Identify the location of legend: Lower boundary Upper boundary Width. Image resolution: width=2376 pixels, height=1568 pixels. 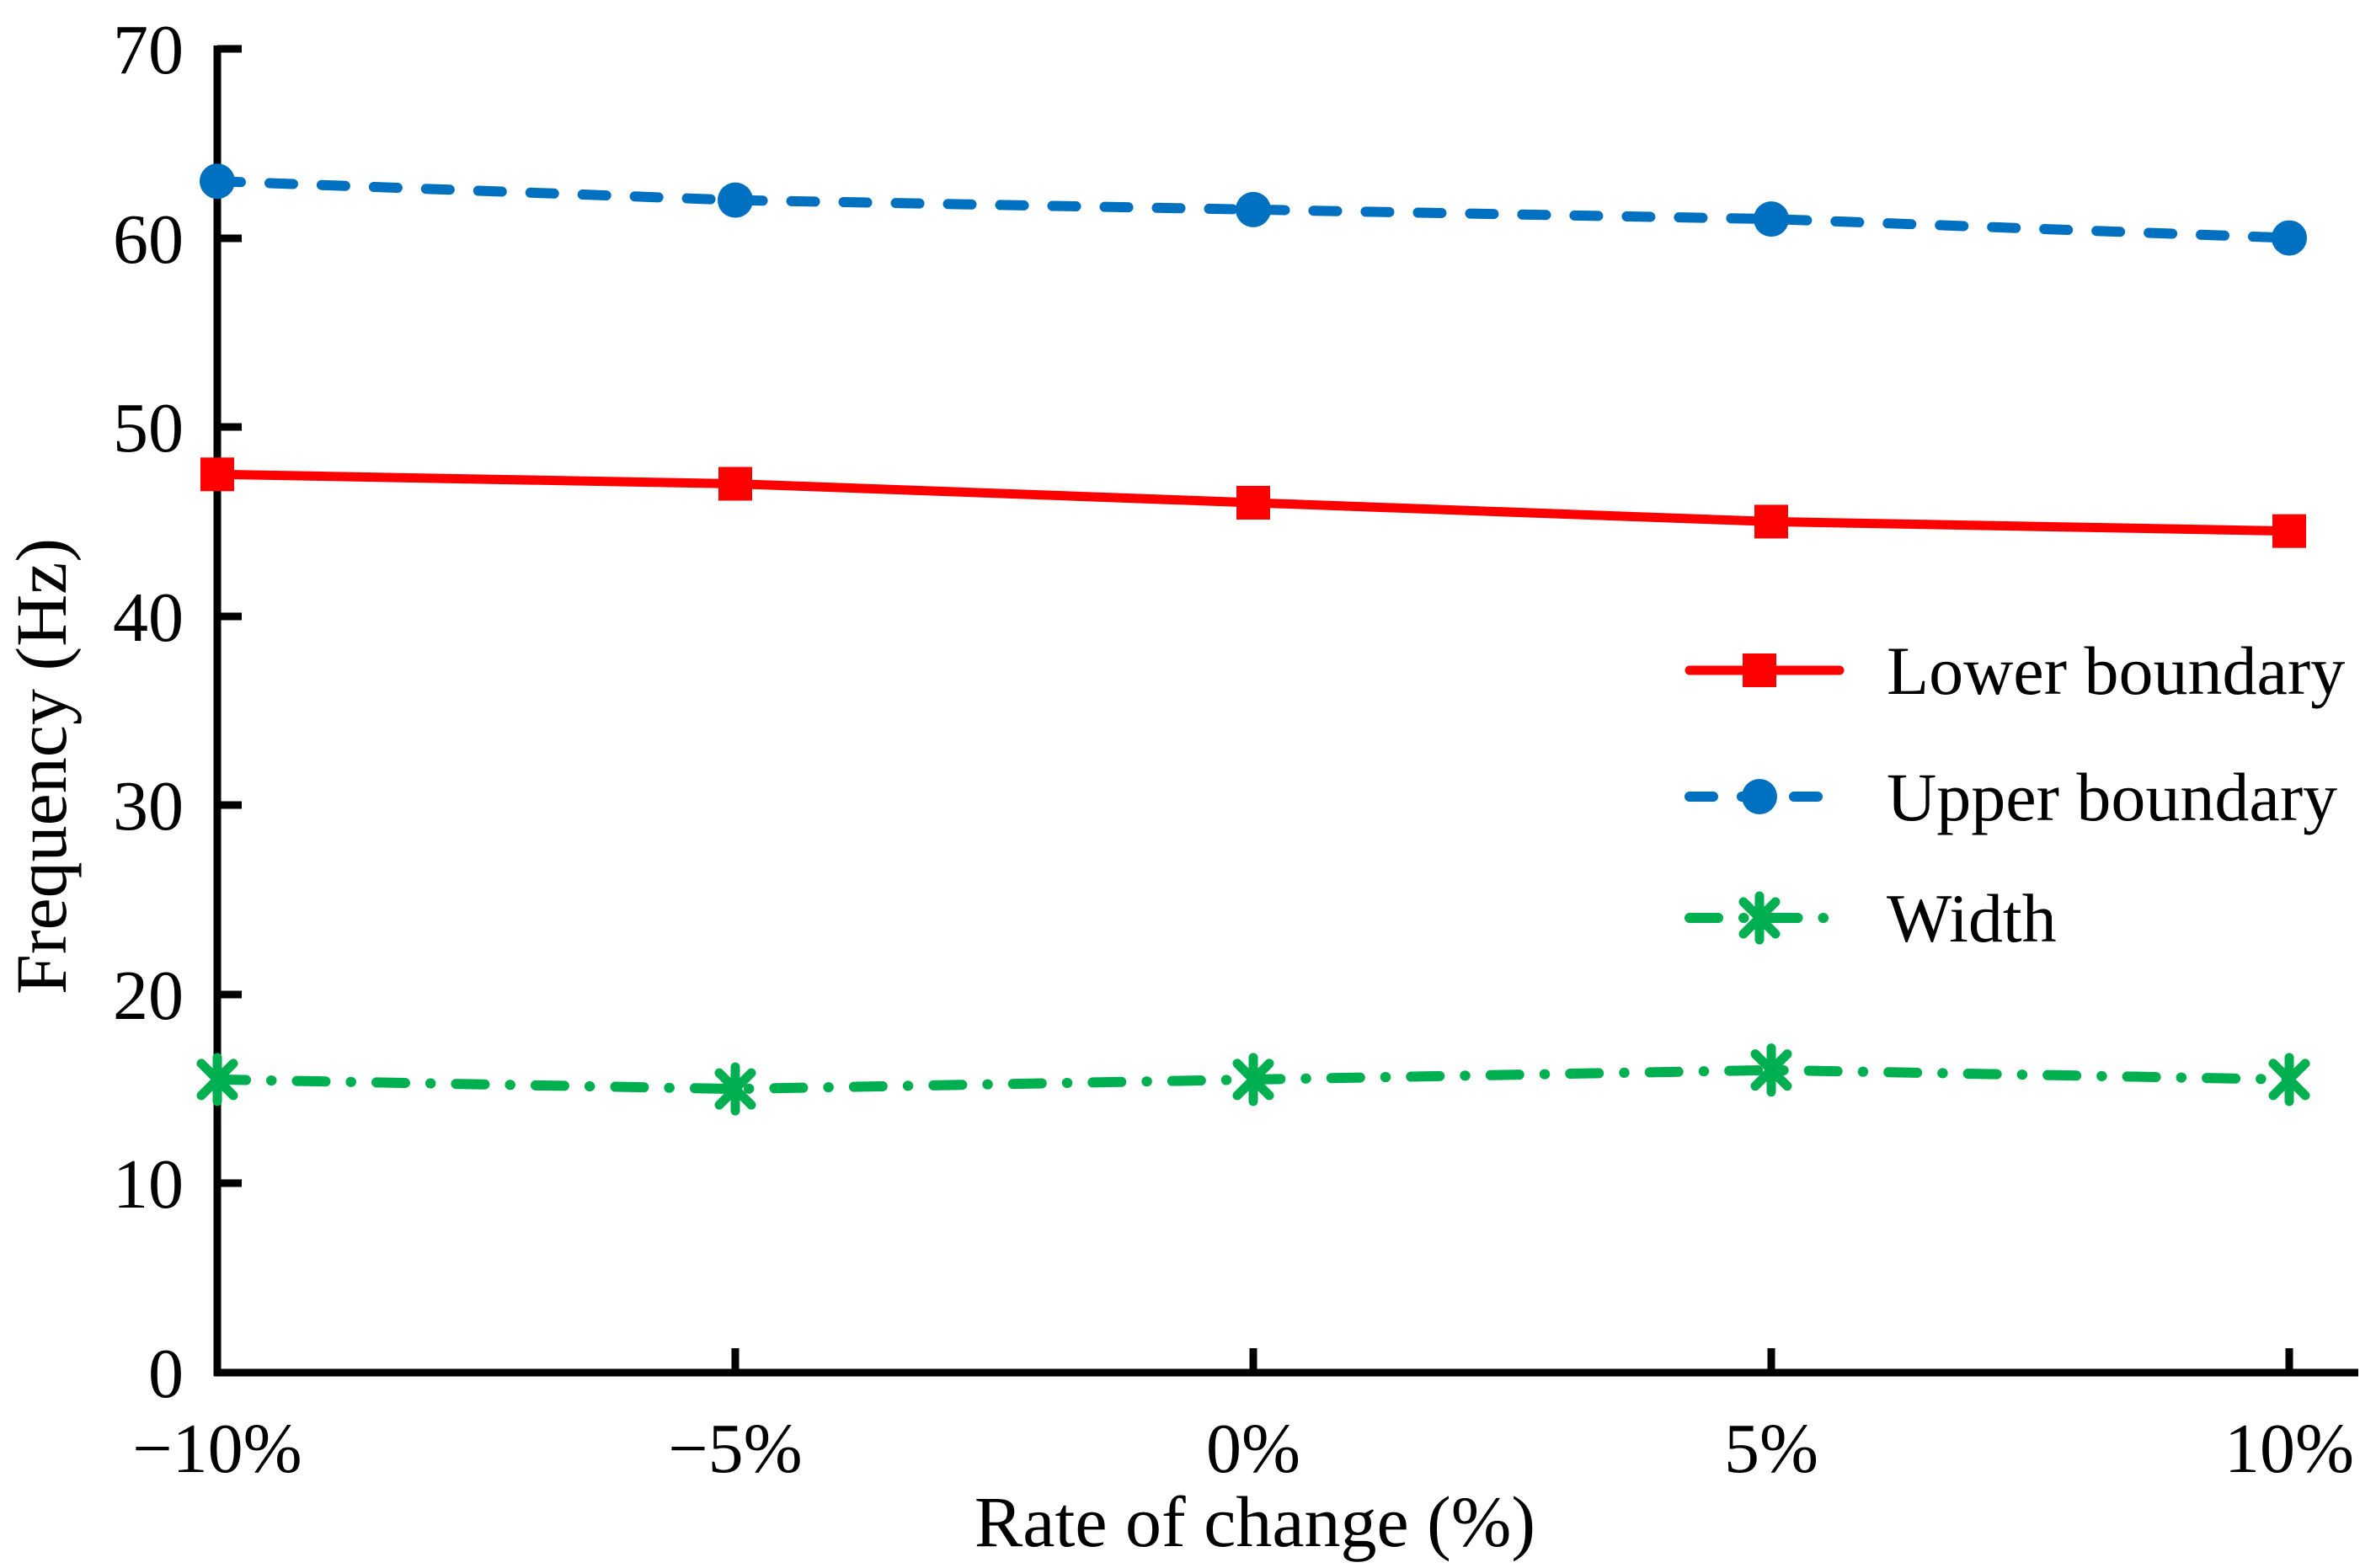
(2015, 794).